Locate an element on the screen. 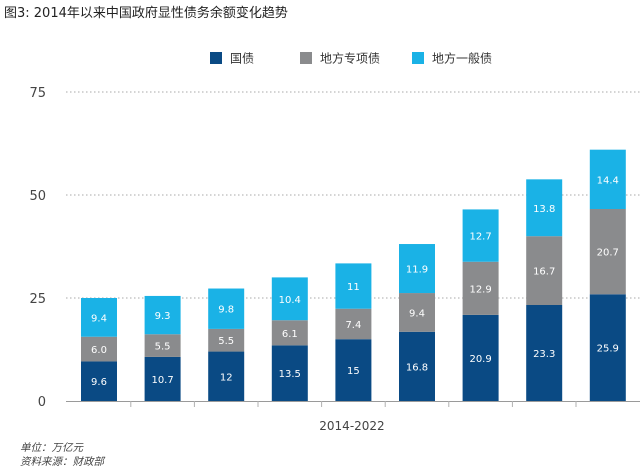 The image size is (641, 474). y-tick-label: 25 is located at coordinates (37, 299).